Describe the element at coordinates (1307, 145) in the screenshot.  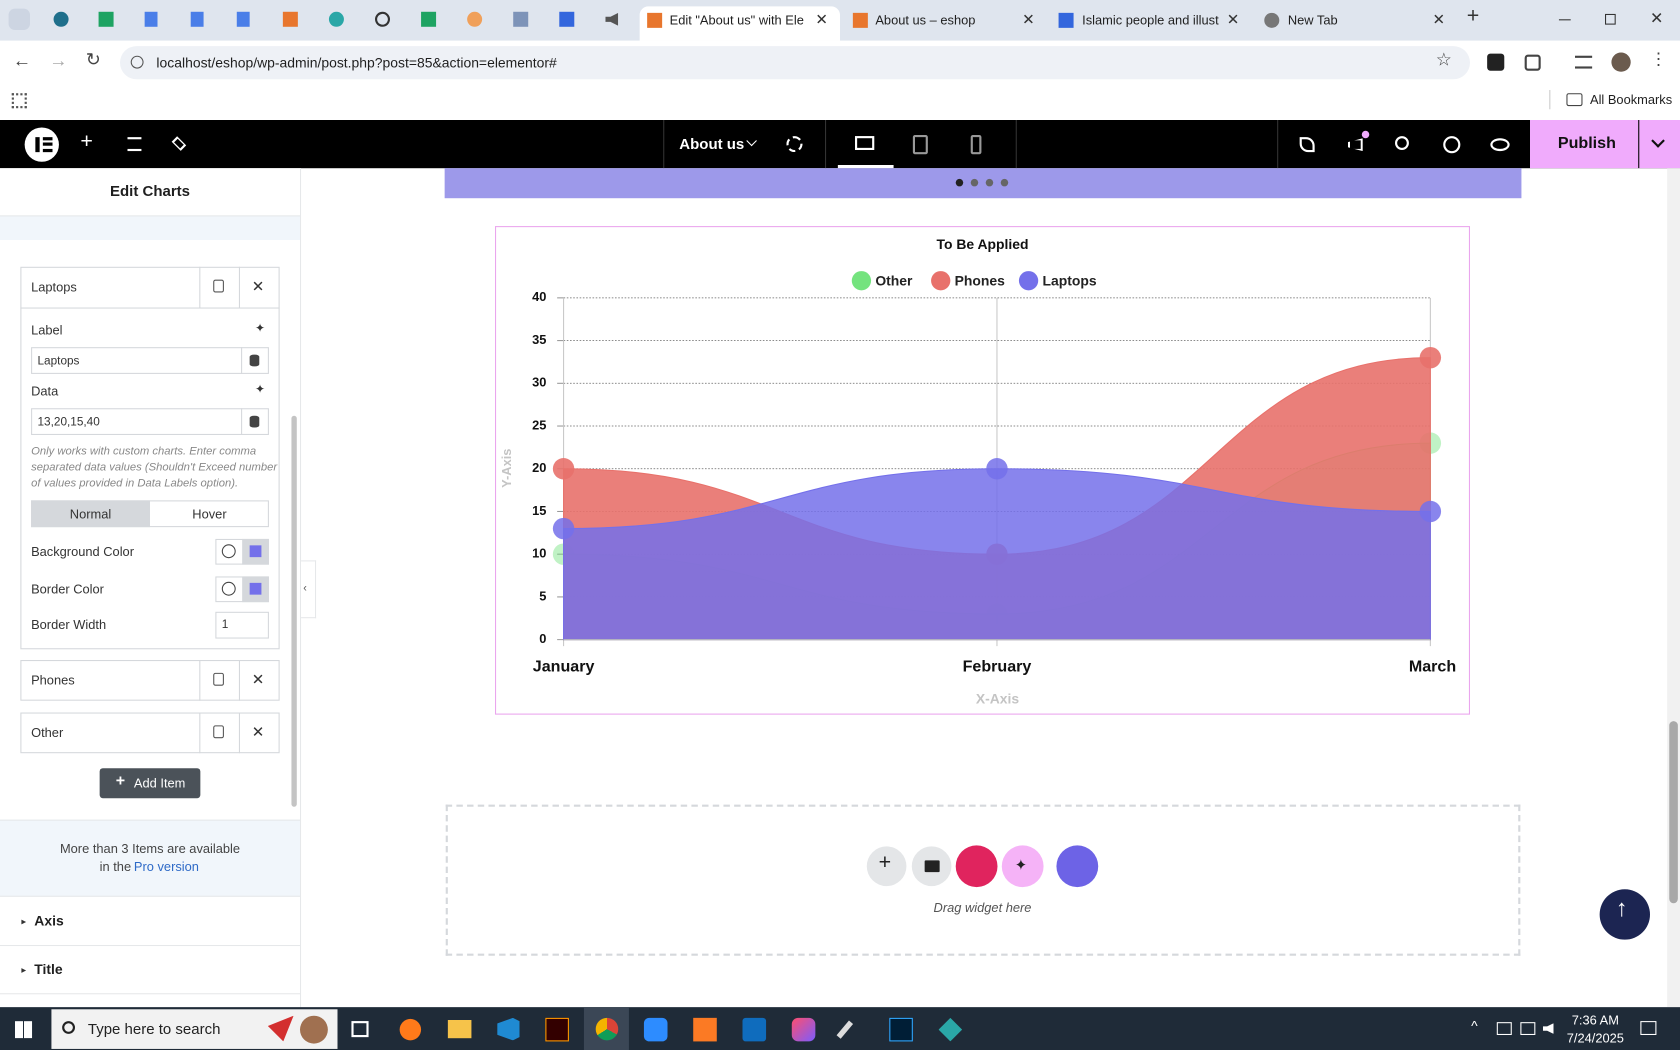
I see `launch` at that location.